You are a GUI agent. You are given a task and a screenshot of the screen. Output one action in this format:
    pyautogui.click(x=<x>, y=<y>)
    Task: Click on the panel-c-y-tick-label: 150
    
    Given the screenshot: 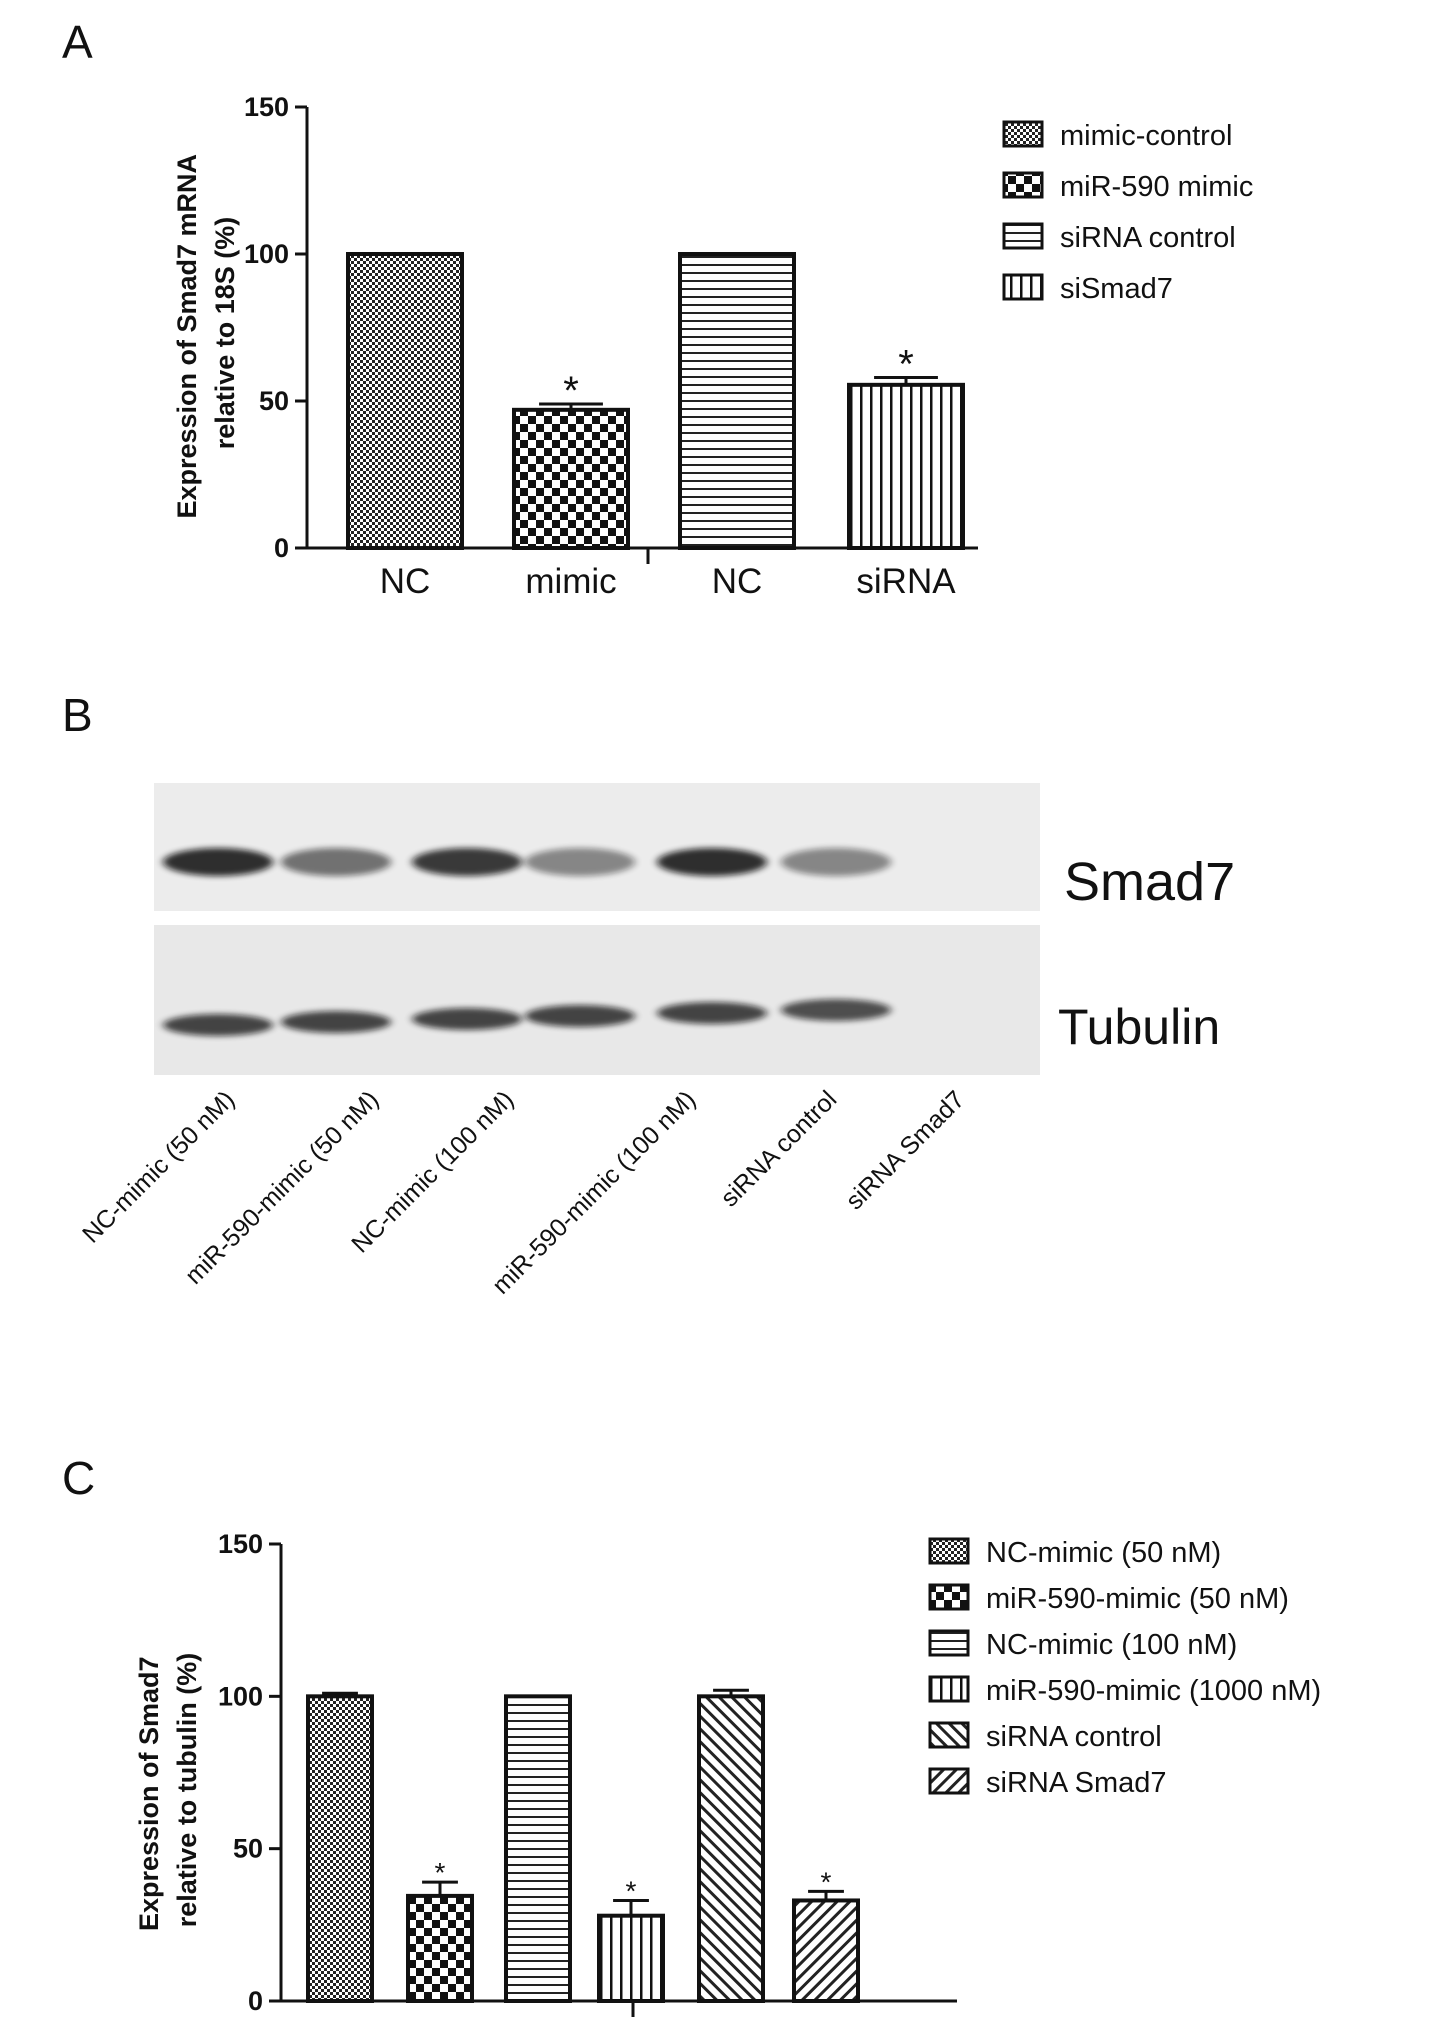 What is the action you would take?
    pyautogui.click(x=240, y=1544)
    